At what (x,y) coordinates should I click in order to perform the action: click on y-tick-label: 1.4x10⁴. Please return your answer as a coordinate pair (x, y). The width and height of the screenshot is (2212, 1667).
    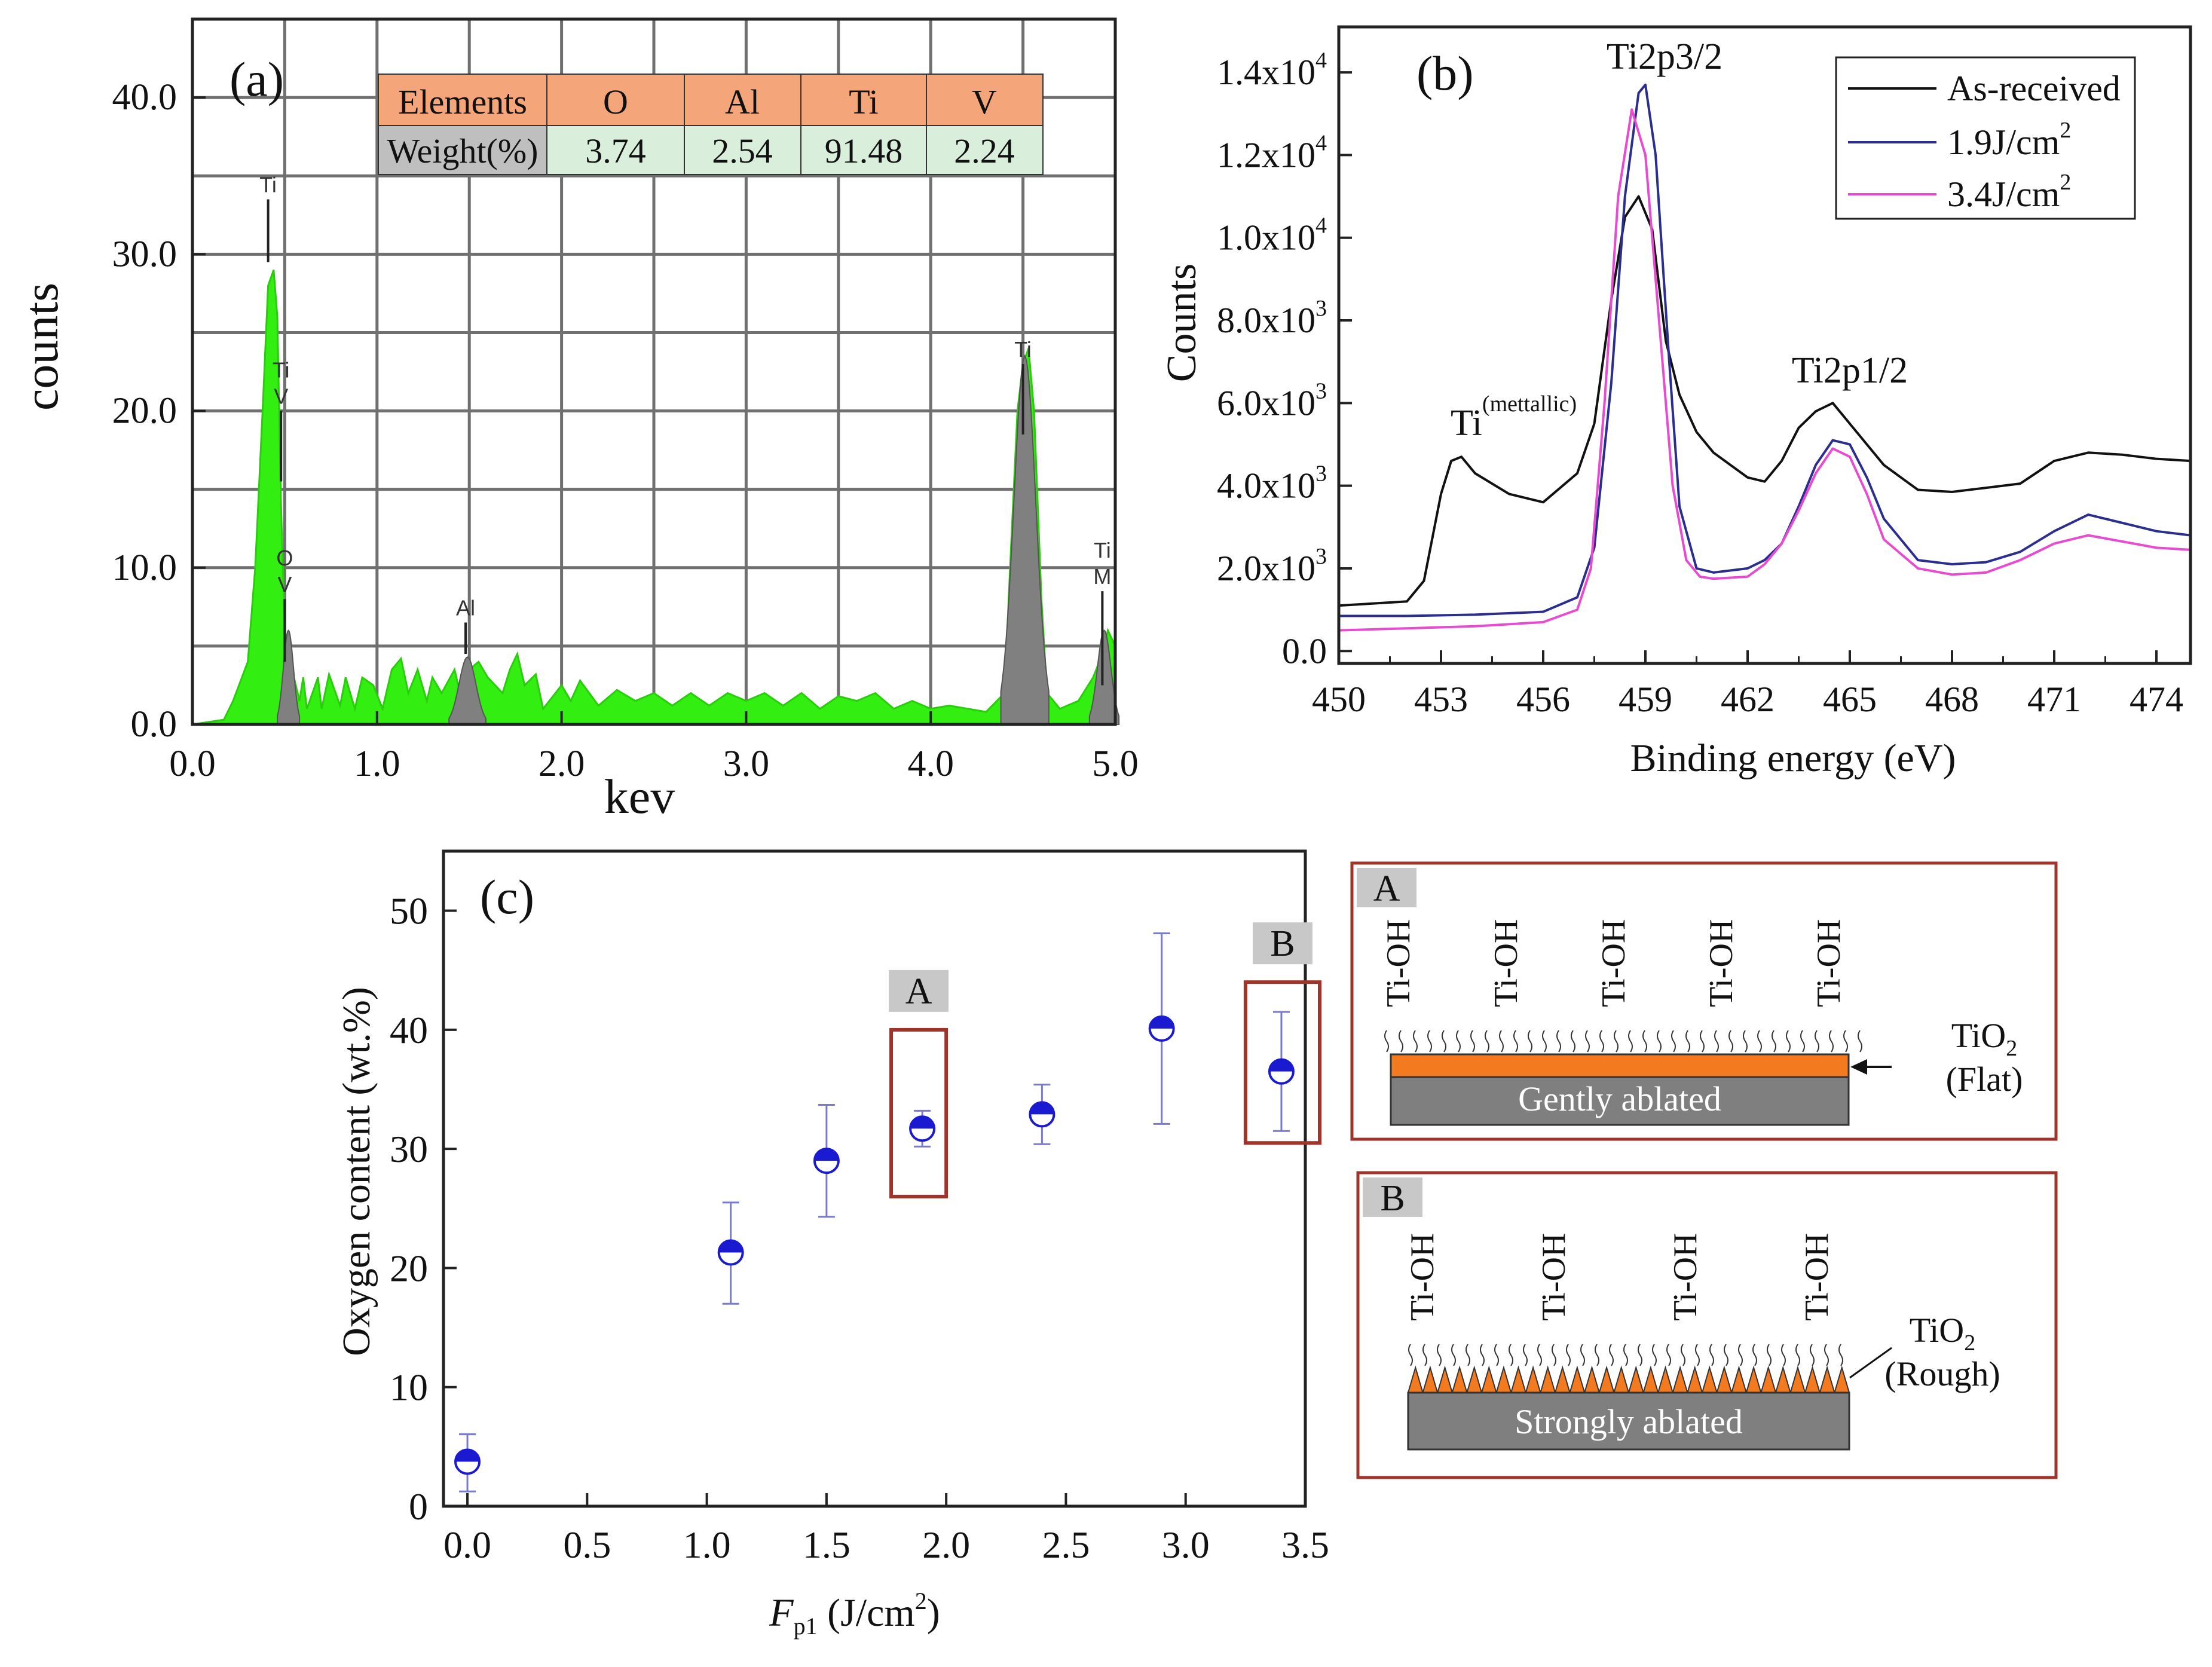
    Looking at the image, I should click on (1272, 70).